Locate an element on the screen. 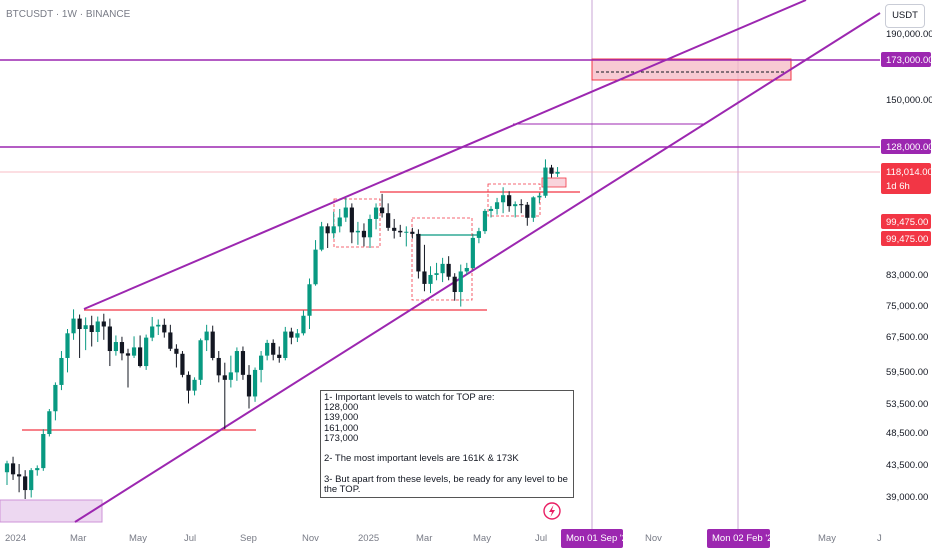  badge-countdown-label: 1d 6h is located at coordinates (898, 186).